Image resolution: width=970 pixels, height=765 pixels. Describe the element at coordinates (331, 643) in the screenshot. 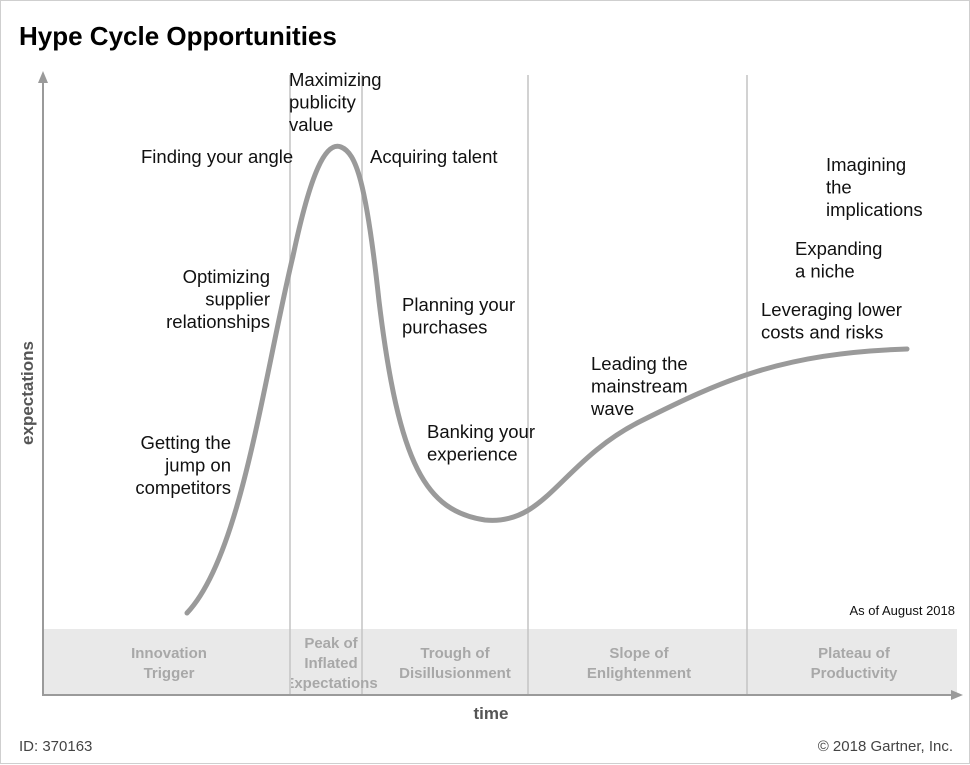

I see `phase-label-peak-line: Peak of` at that location.